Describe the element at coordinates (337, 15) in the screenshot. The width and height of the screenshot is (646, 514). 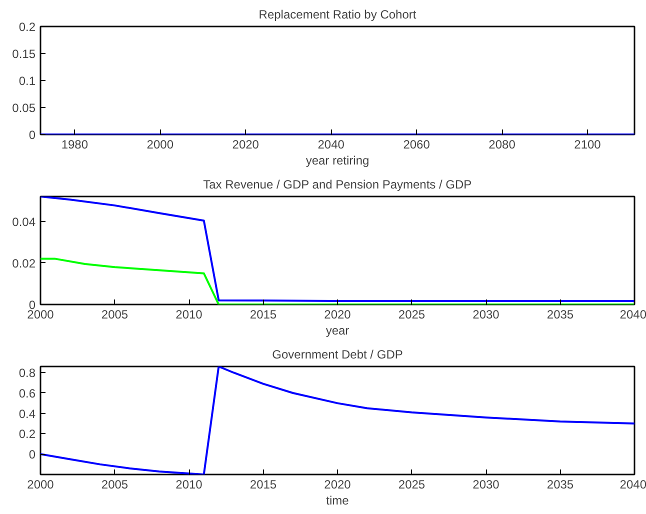
I see `chart-title: Replacement Ratio by Cohort` at that location.